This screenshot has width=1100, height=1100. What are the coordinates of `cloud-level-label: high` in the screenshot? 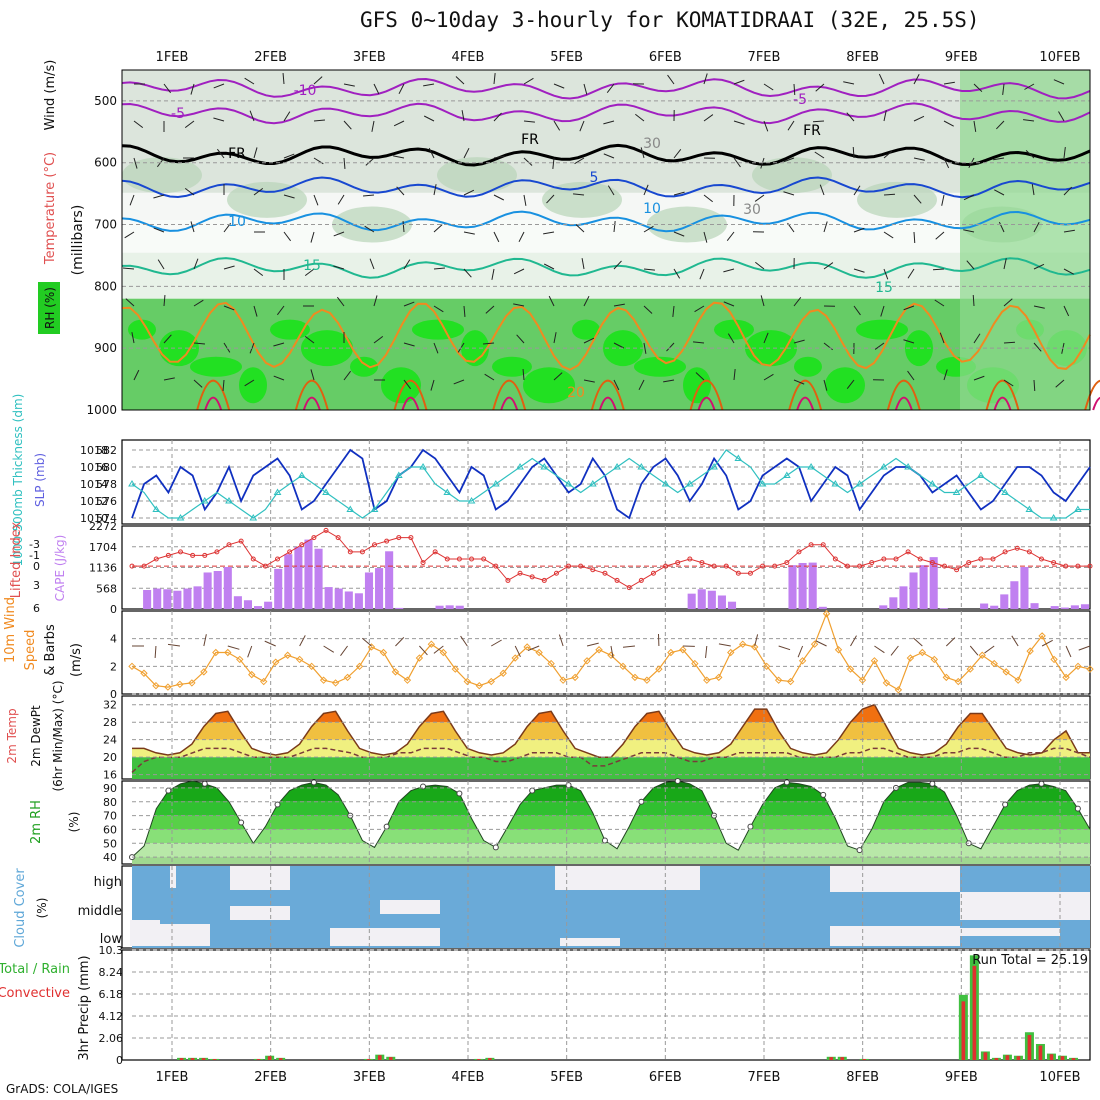 It's located at (108, 882).